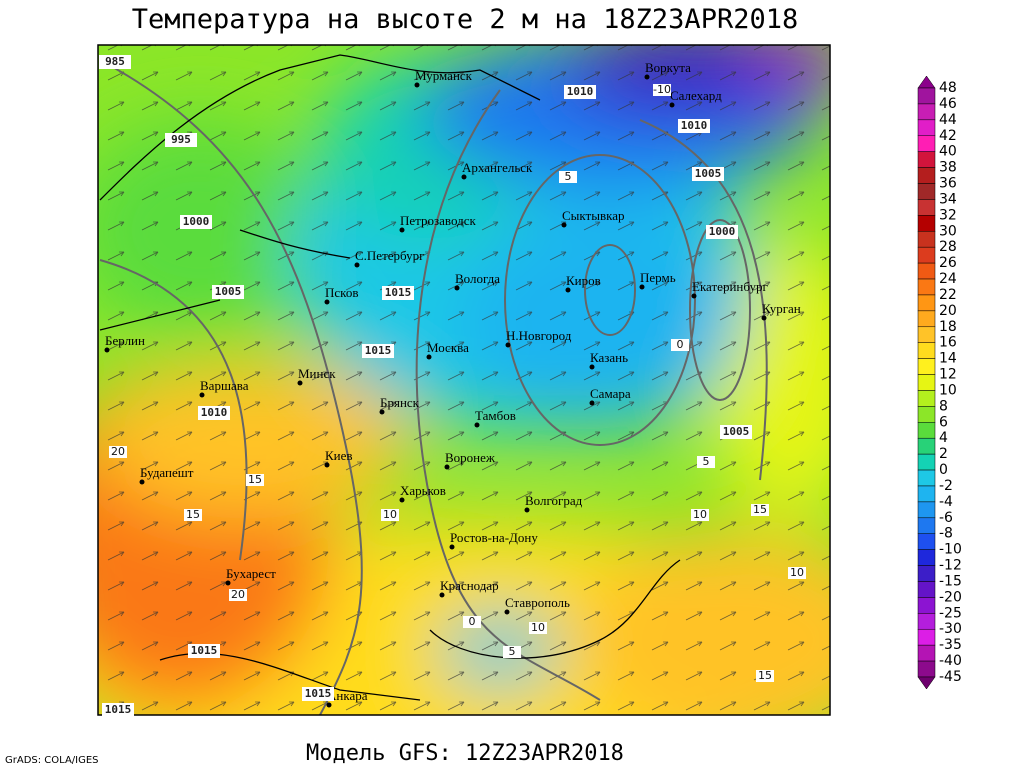 This screenshot has width=1024, height=768. Describe the element at coordinates (943, 470) in the screenshot. I see `colorbar-label: 0` at that location.